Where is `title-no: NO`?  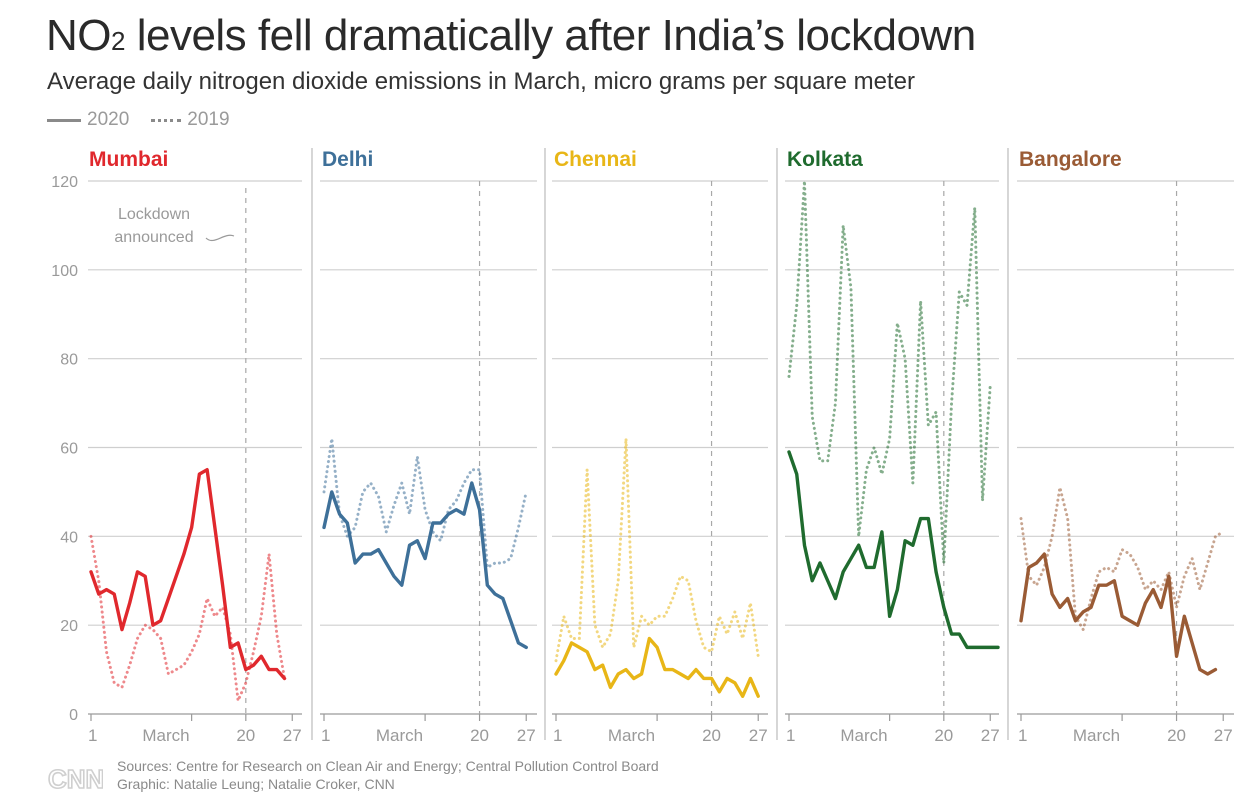 title-no: NO is located at coordinates (79, 35).